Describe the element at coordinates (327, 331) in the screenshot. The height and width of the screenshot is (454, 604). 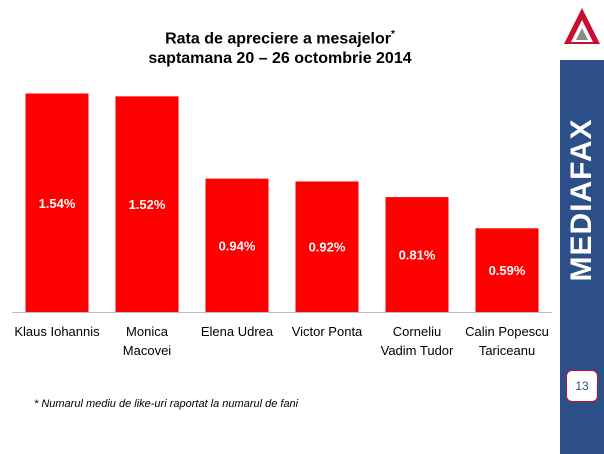
I see `category-label: Victor Ponta` at that location.